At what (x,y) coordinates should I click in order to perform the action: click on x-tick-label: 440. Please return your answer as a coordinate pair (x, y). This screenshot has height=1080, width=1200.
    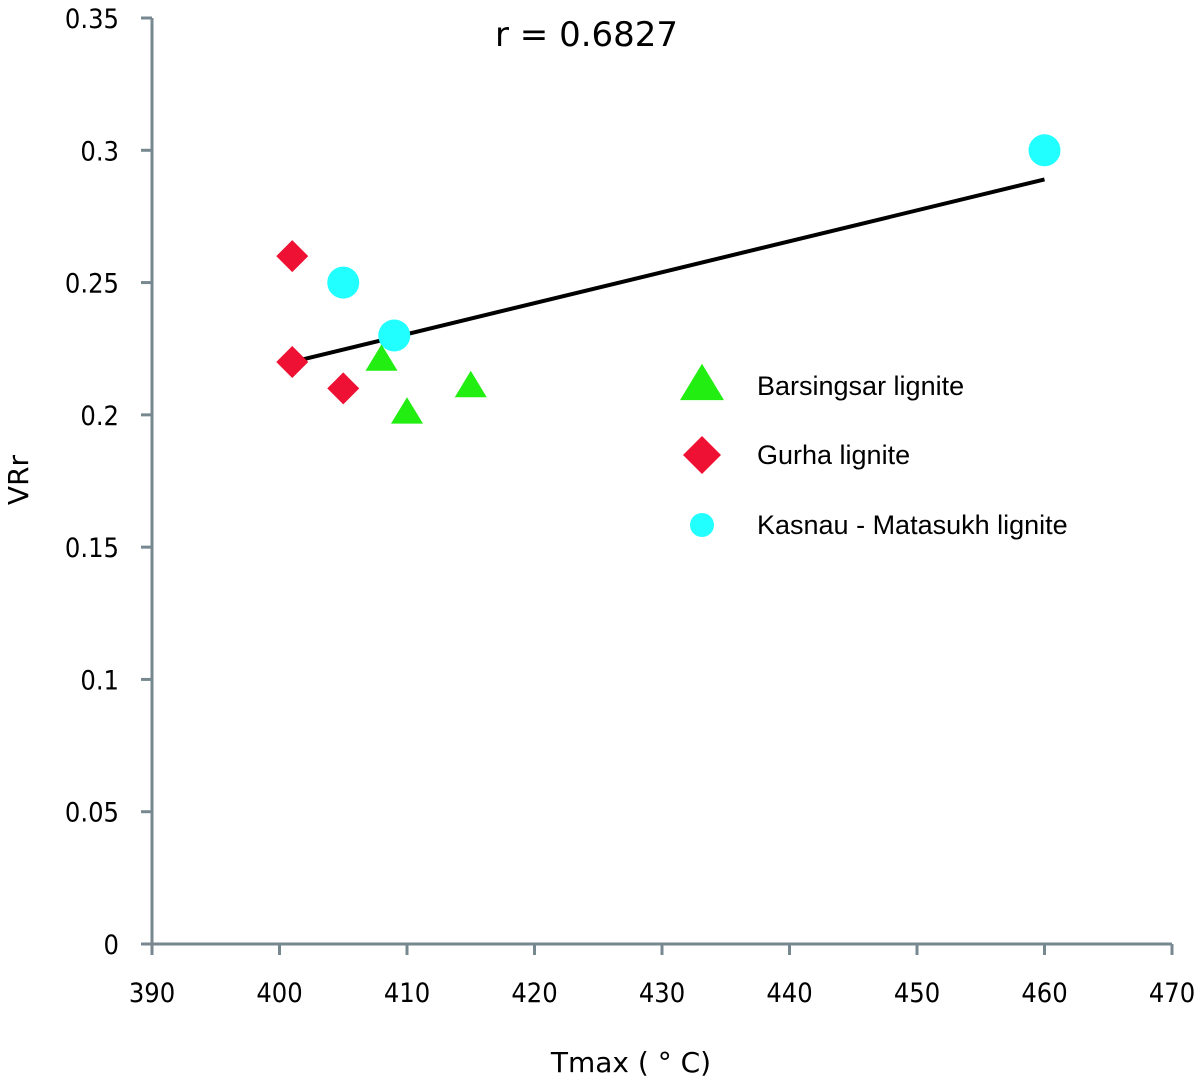
    Looking at the image, I should click on (789, 993).